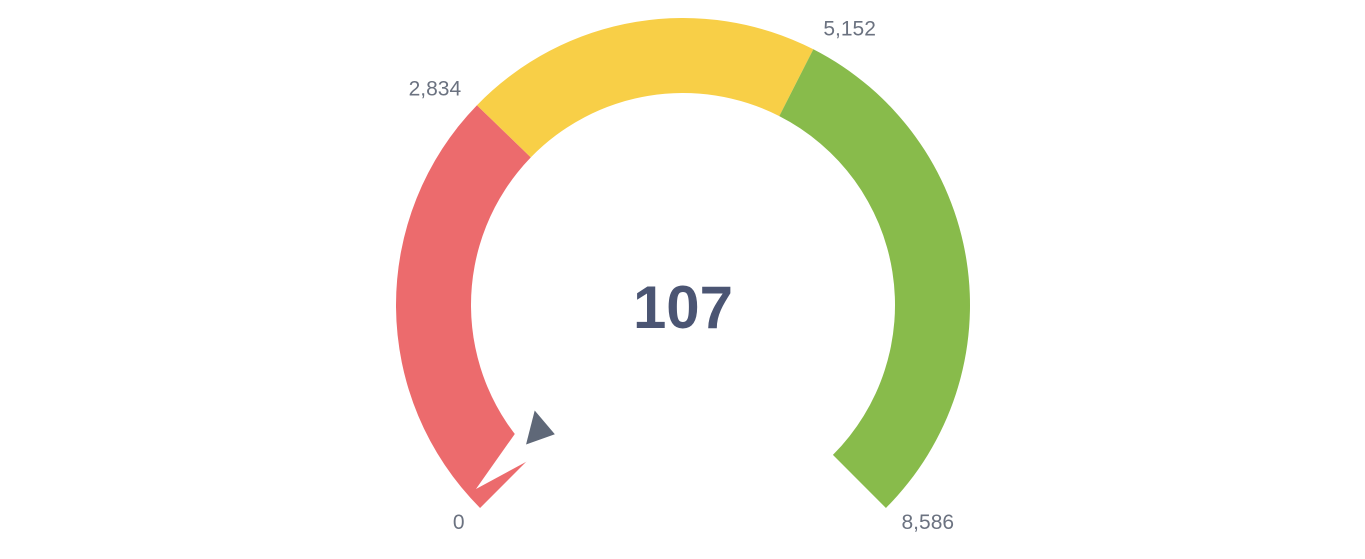 Image resolution: width=1365 pixels, height=559 pixels. Describe the element at coordinates (507, 460) in the screenshot. I see `gauge-pointer-notch` at that location.